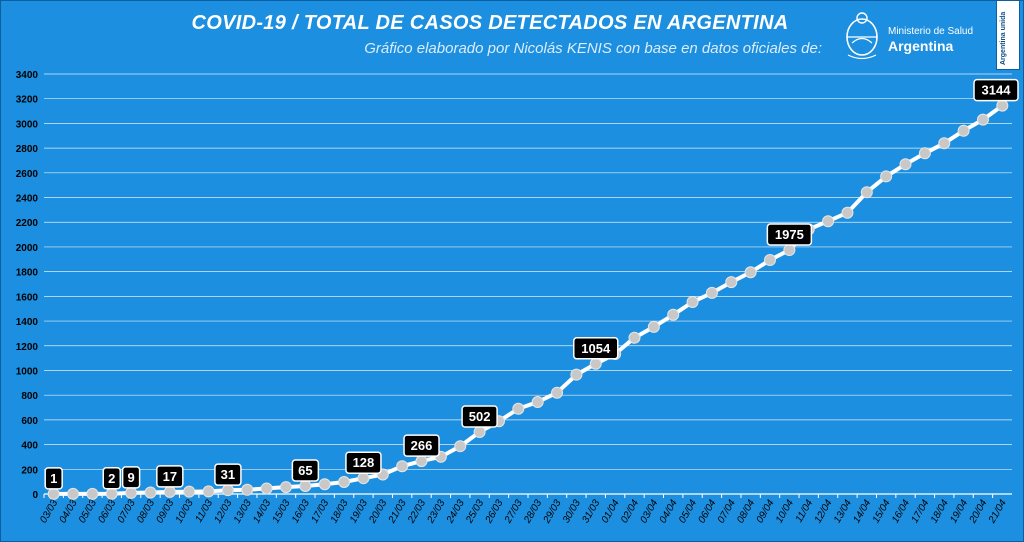  Describe the element at coordinates (727, 512) in the screenshot. I see `x-tick-label: 07/04` at that location.